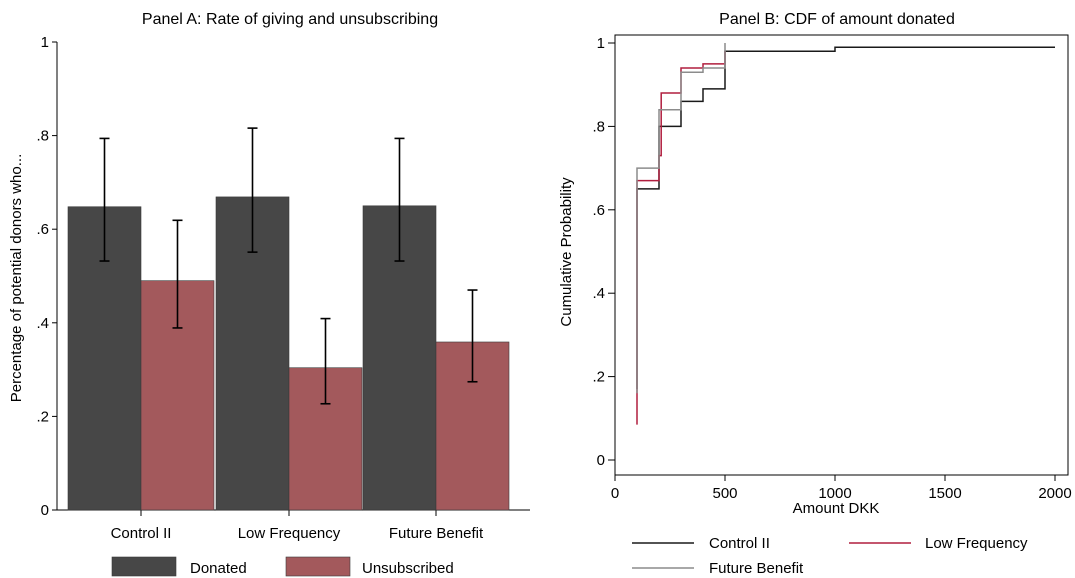 The image size is (1075, 578). What do you see at coordinates (601, 460) in the screenshot?
I see `panel-b-y-tick-label: 0` at bounding box center [601, 460].